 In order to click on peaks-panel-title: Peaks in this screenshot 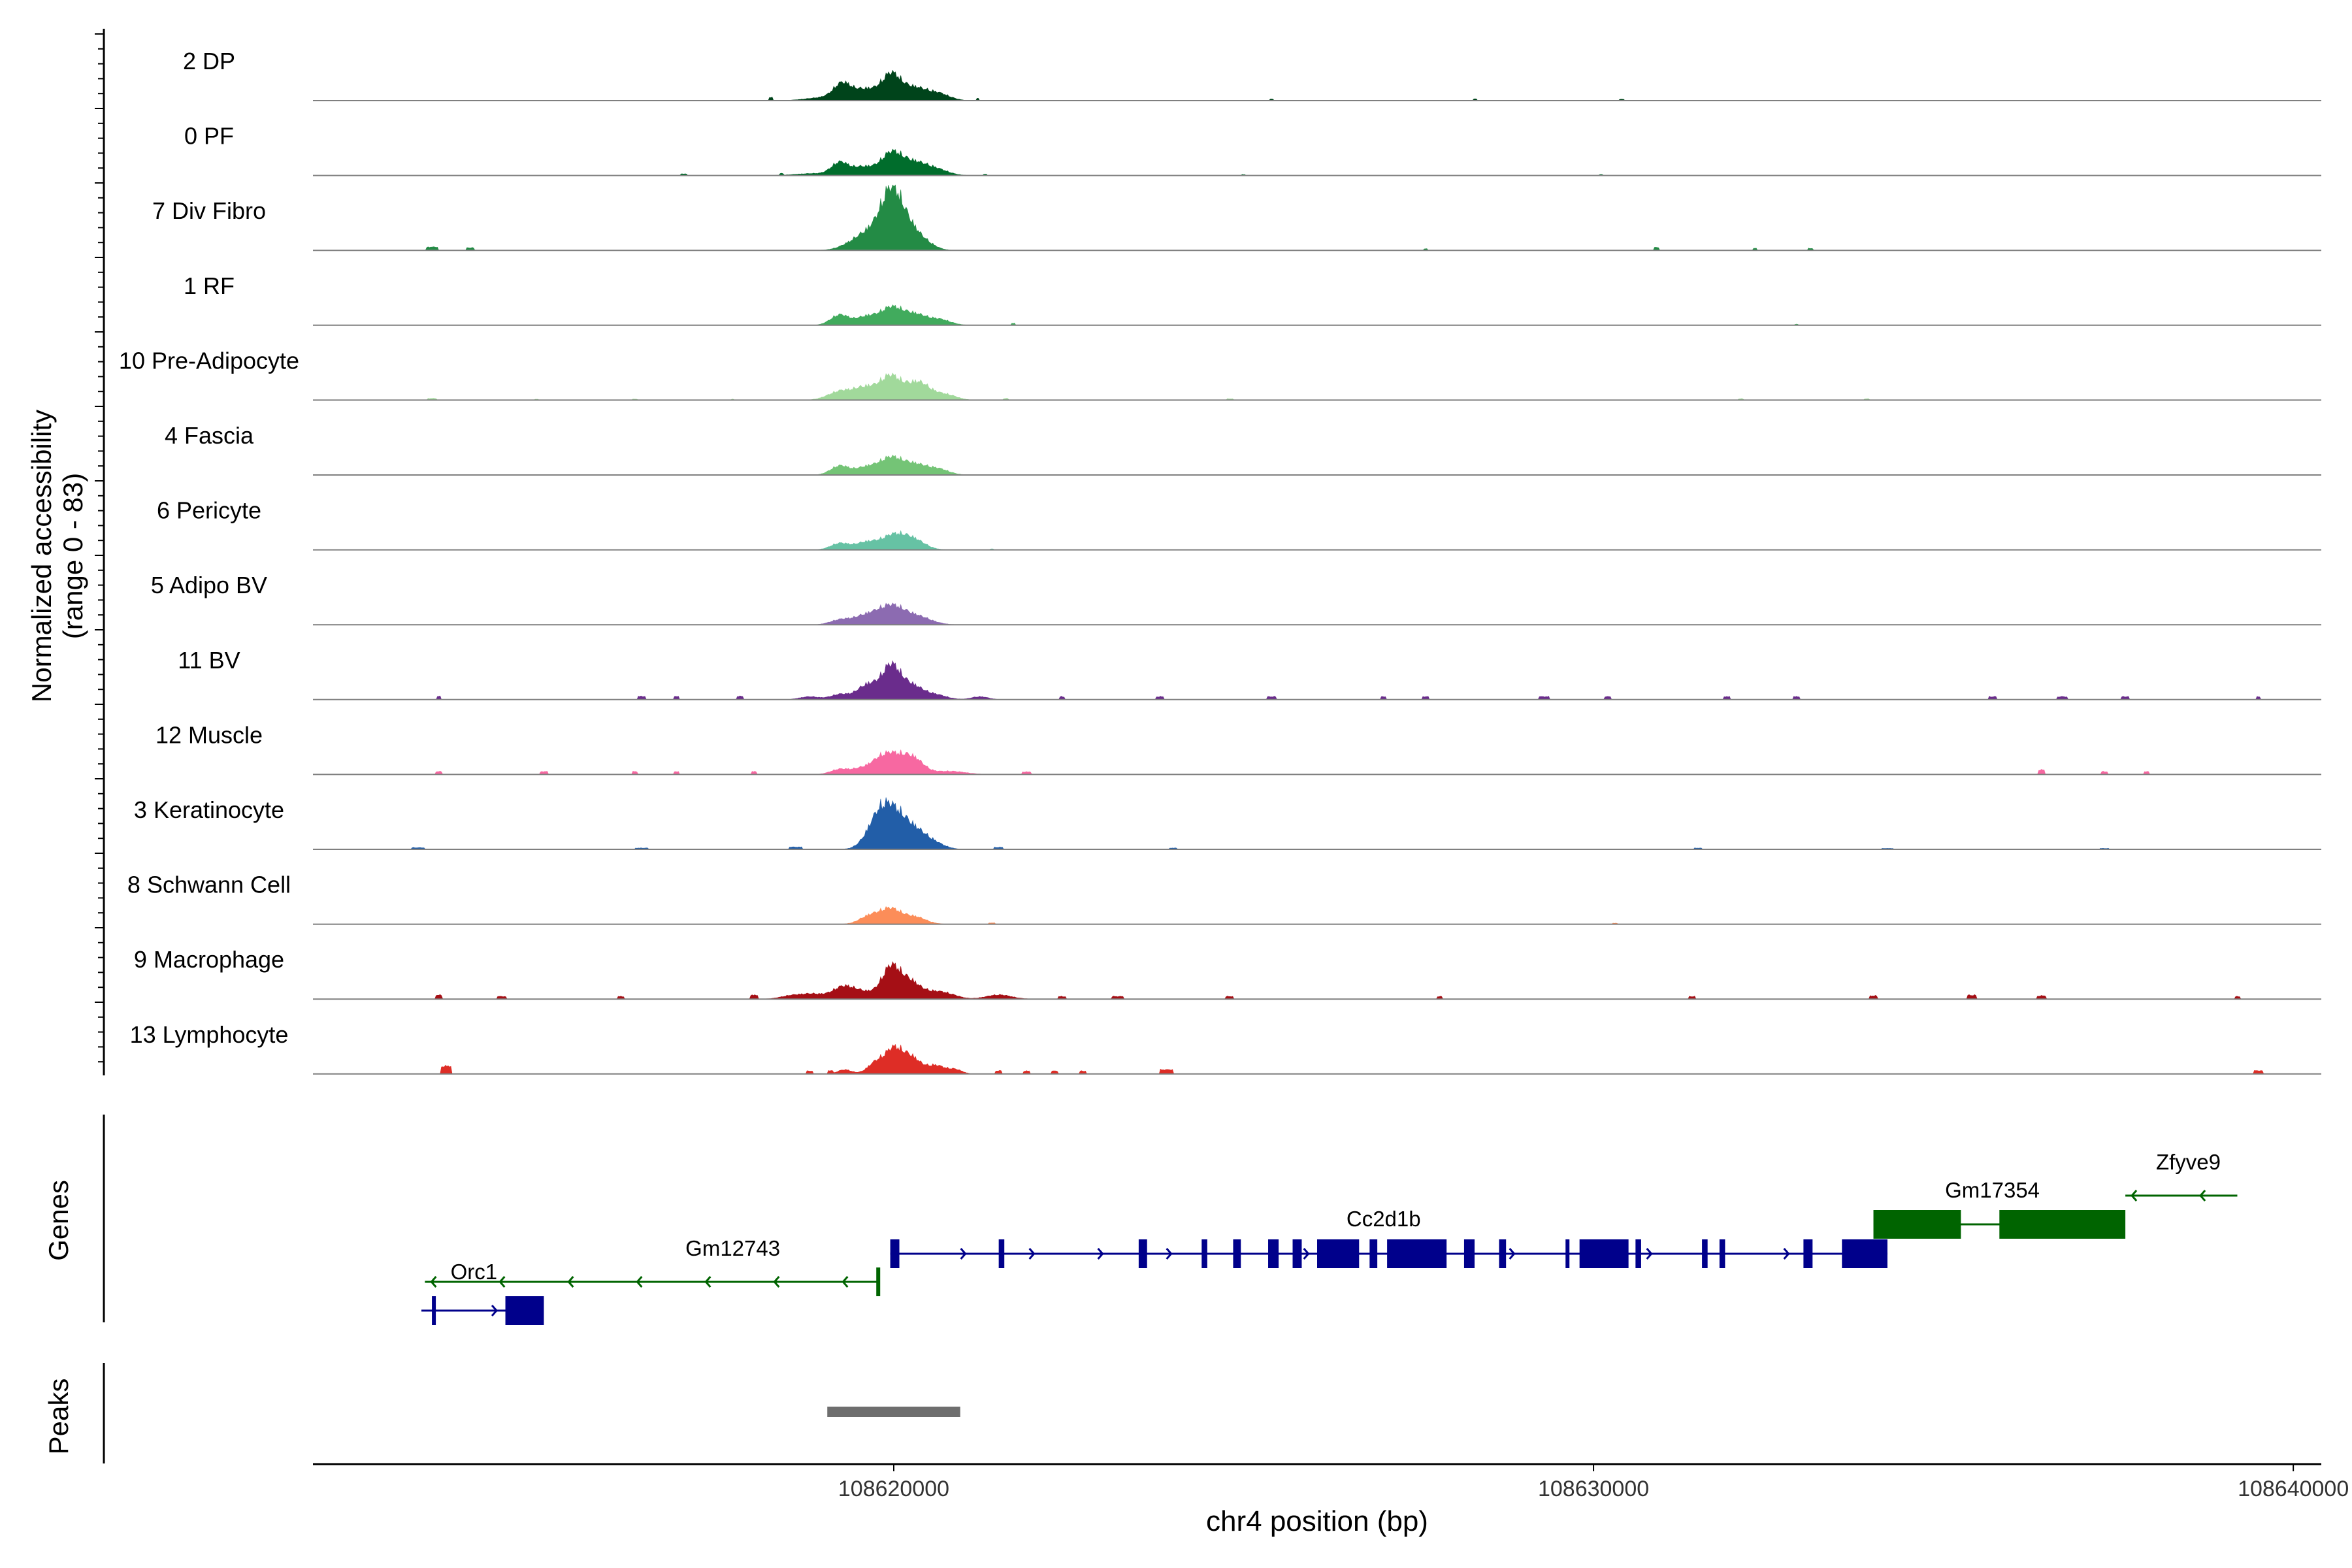, I will do `click(58, 1417)`.